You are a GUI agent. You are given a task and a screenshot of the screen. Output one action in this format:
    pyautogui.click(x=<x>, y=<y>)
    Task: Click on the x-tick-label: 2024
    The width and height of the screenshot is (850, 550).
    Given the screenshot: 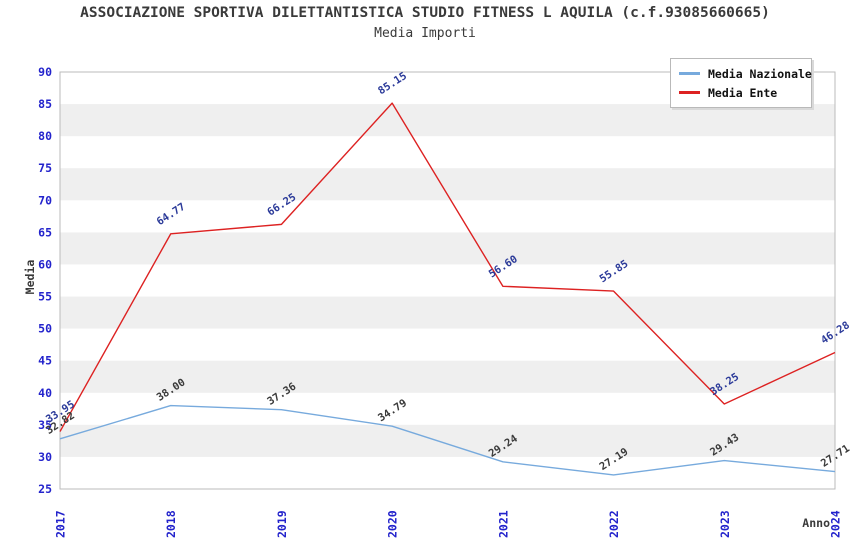 What is the action you would take?
    pyautogui.click(x=836, y=524)
    